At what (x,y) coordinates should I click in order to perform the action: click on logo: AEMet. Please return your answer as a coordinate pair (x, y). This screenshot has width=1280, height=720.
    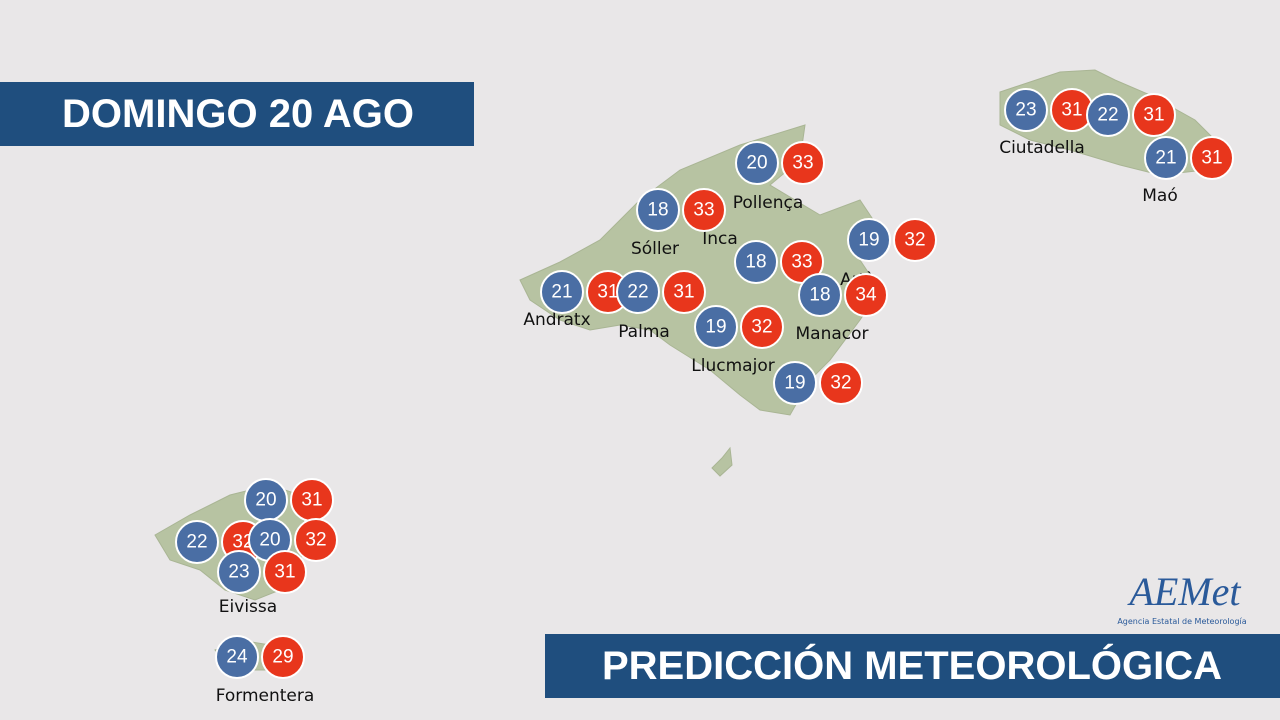
    Looking at the image, I should click on (1183, 591).